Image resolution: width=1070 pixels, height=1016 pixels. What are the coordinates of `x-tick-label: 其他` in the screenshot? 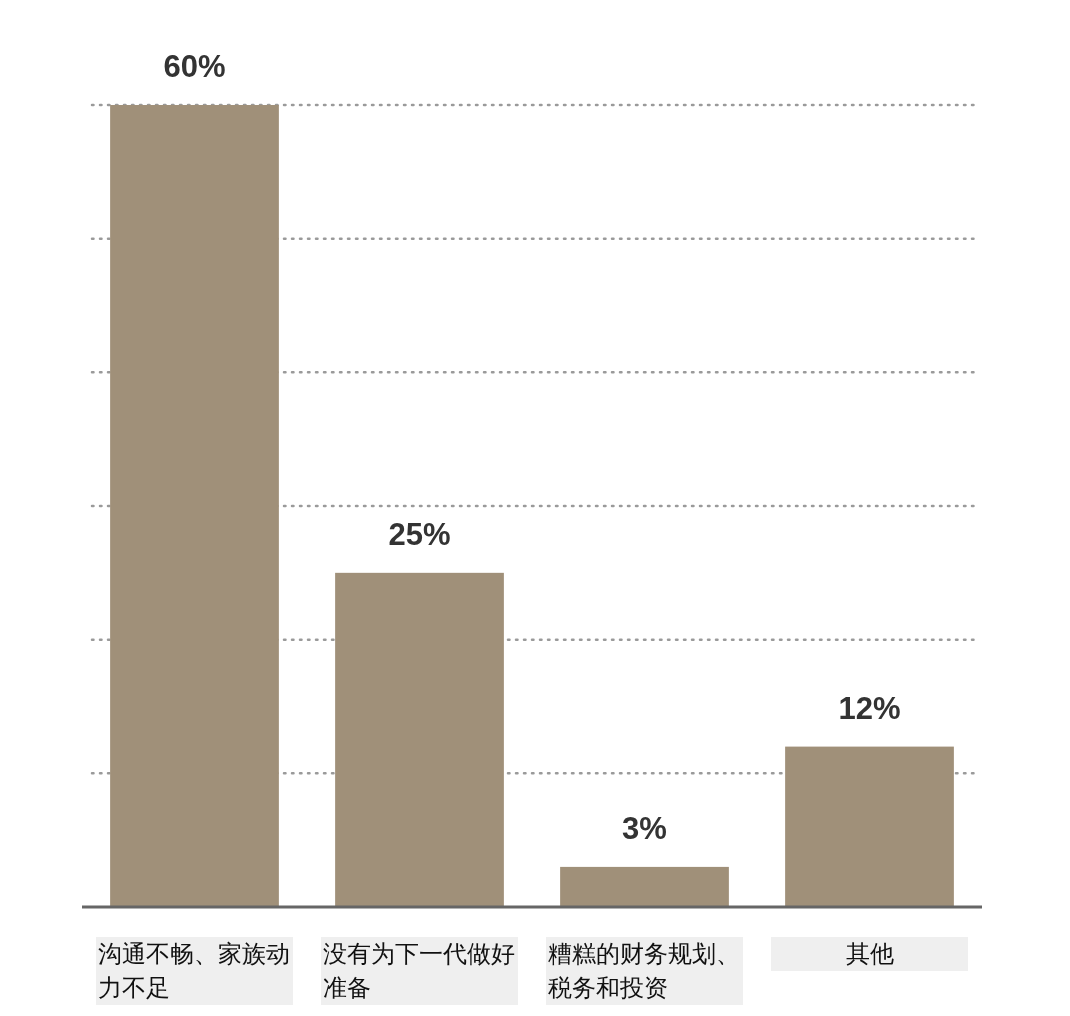 It's located at (869, 954).